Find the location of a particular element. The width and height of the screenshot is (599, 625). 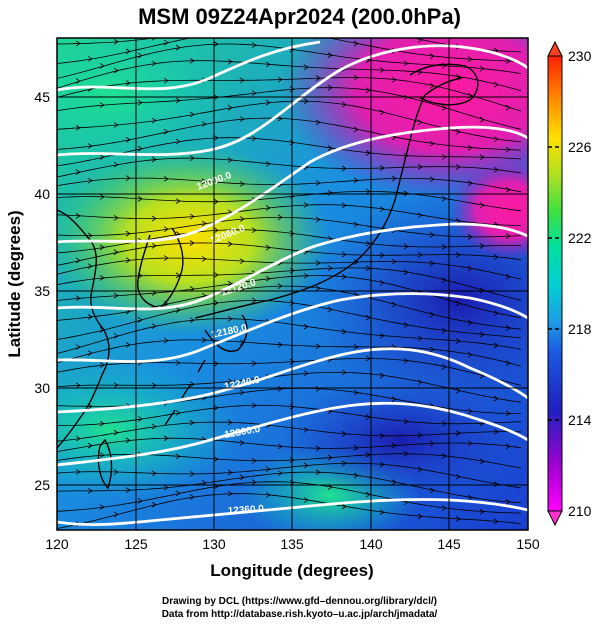

taiwan-coastline is located at coordinates (105, 464).